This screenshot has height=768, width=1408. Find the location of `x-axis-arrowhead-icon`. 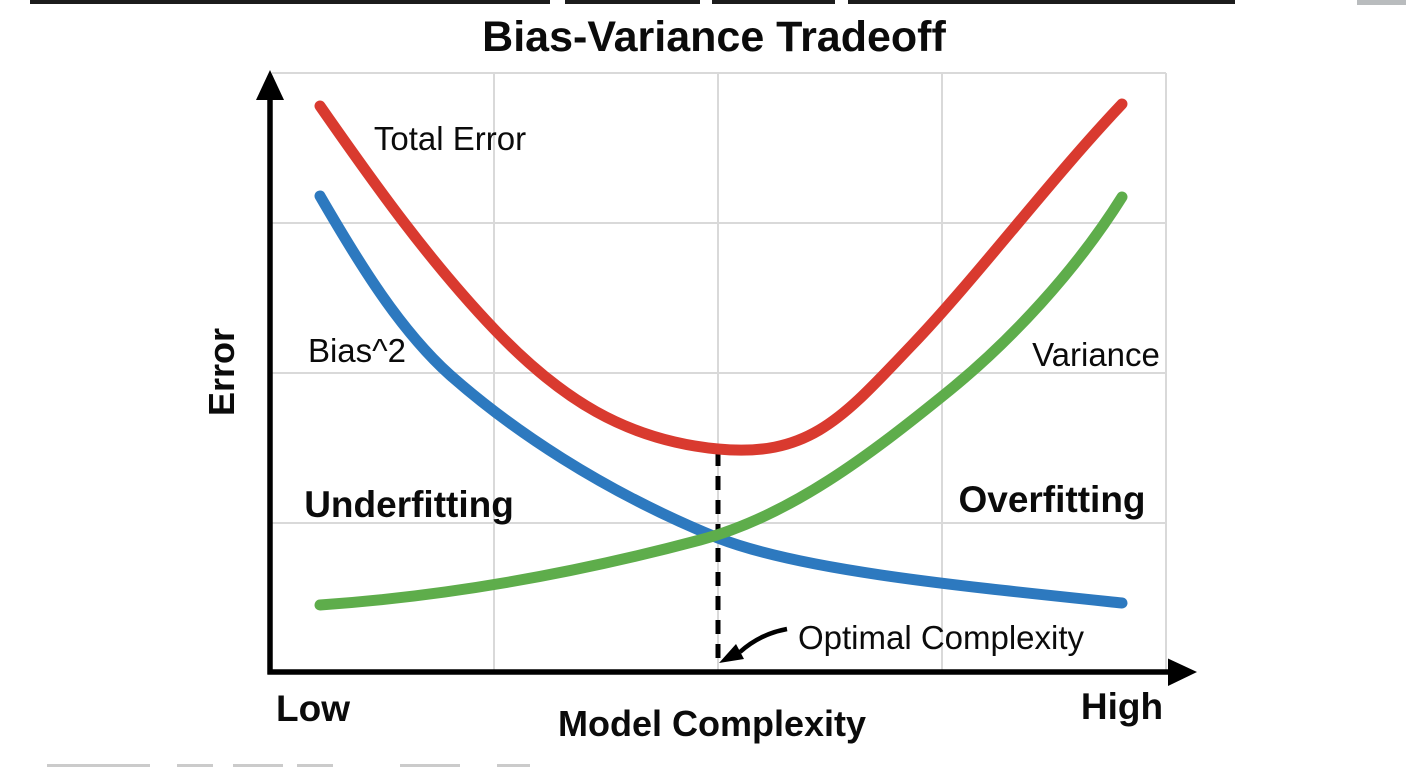

x-axis-arrowhead-icon is located at coordinates (1182, 672).